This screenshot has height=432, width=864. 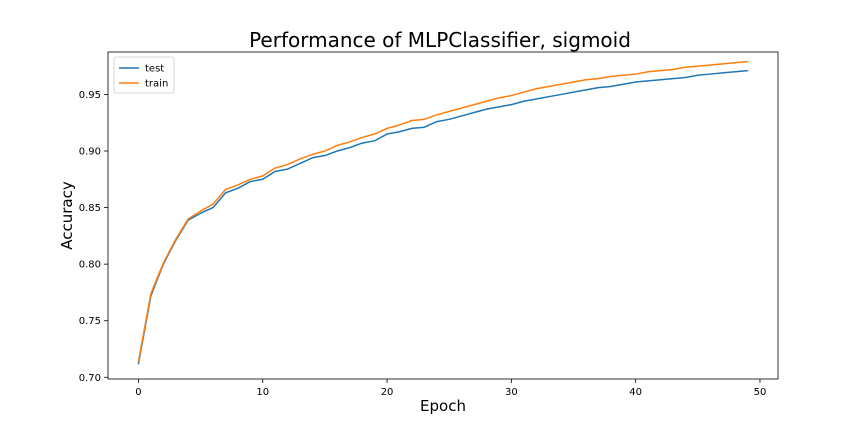 I want to click on chart-title: Performance of MLPClassifier, sigmoid, so click(x=440, y=40).